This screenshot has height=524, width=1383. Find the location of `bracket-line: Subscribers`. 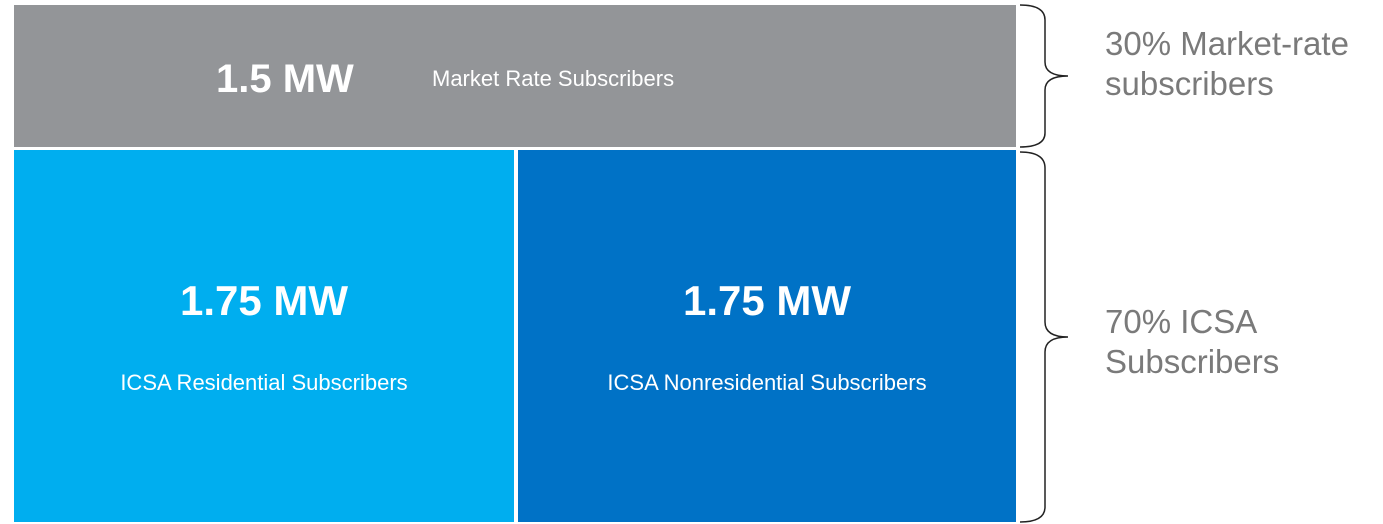

bracket-line: Subscribers is located at coordinates (1192, 361).